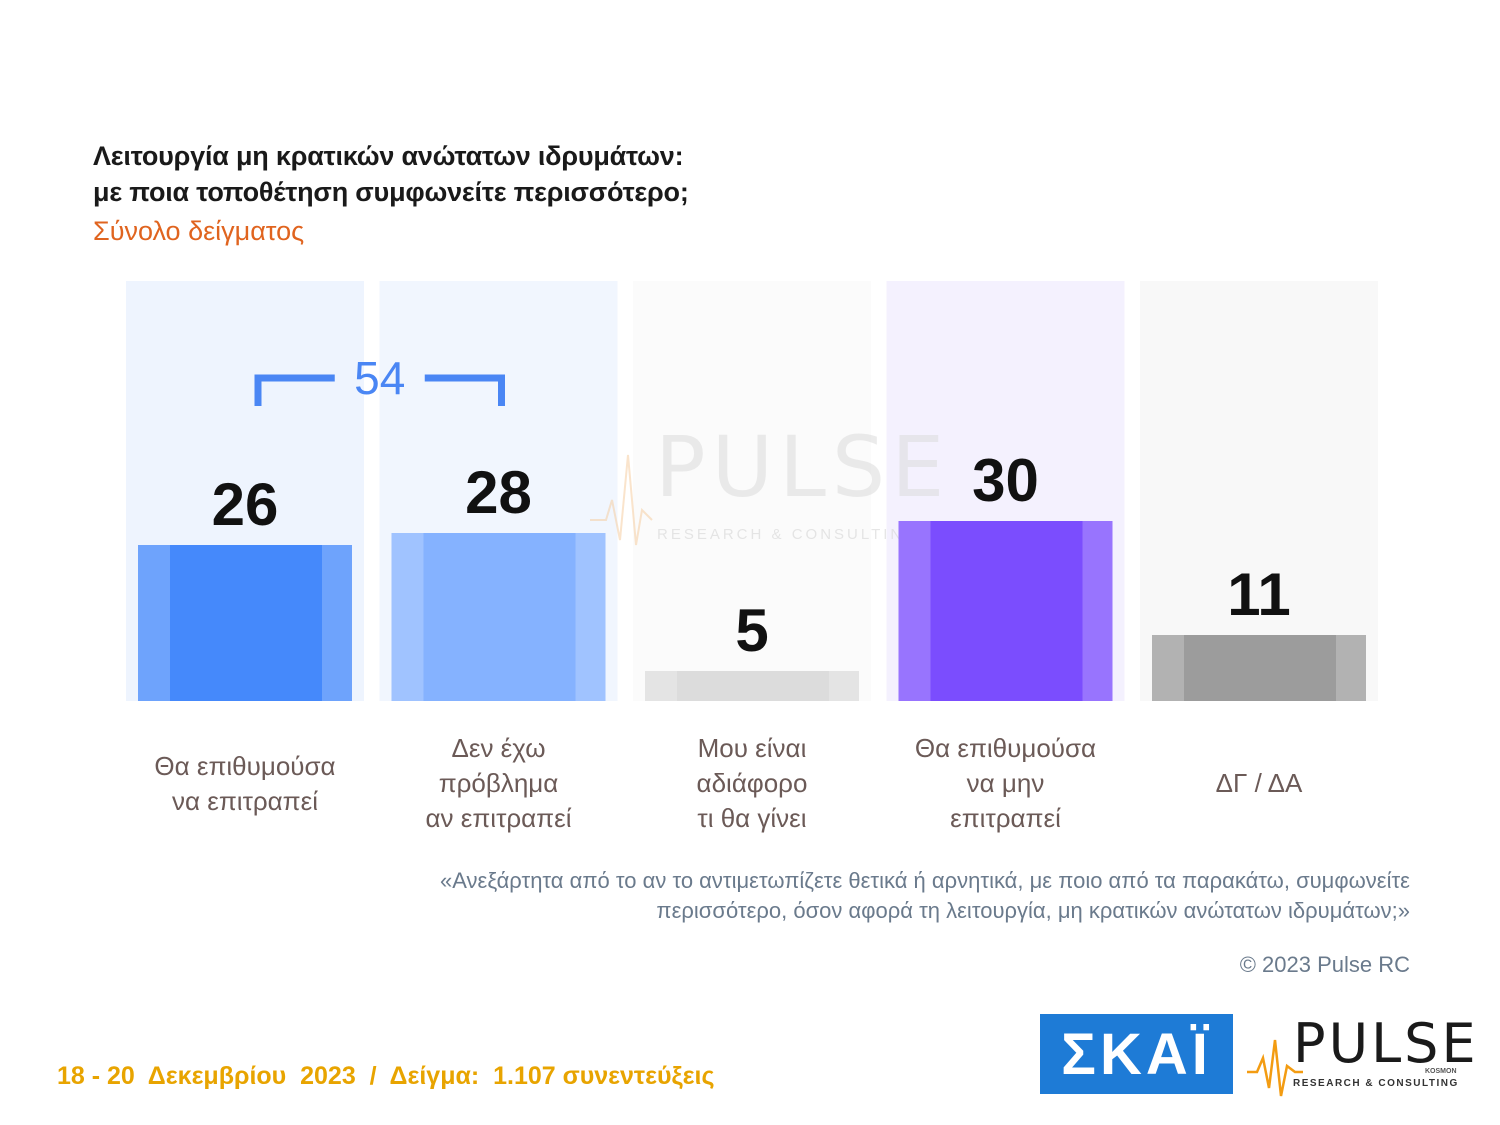 The image size is (1500, 1125). Describe the element at coordinates (498, 818) in the screenshot. I see `category-label-line: αν επιτραπεί` at that location.